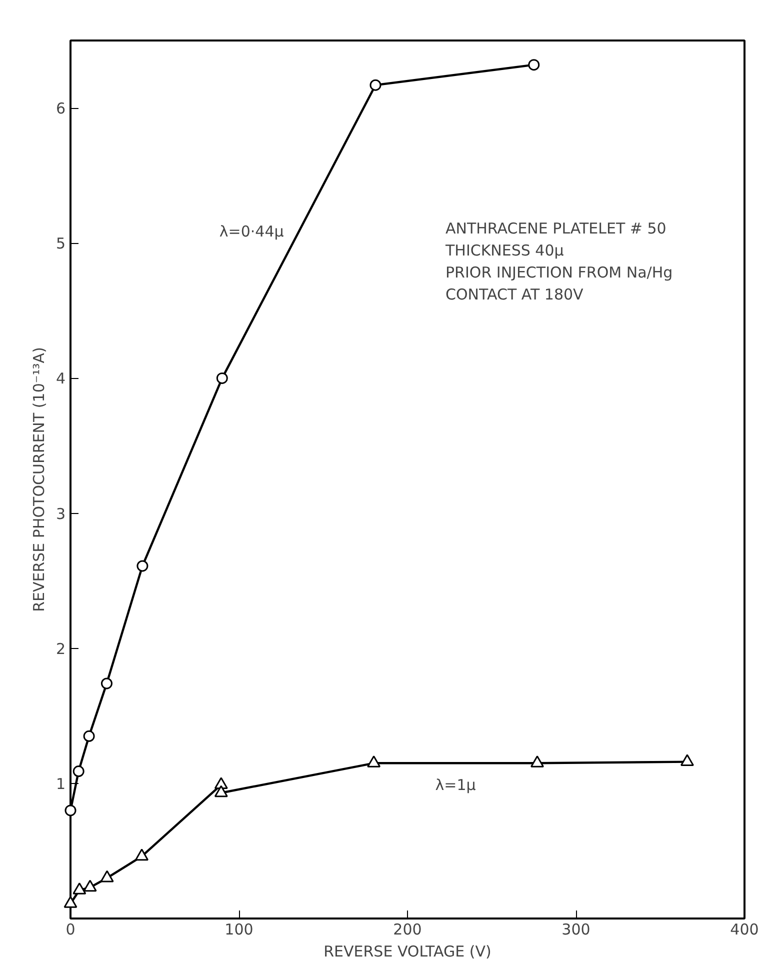 This screenshot has height=978, width=774. I want to click on x-axis-title: REVERSE VOLTAGE (V), so click(408, 951).